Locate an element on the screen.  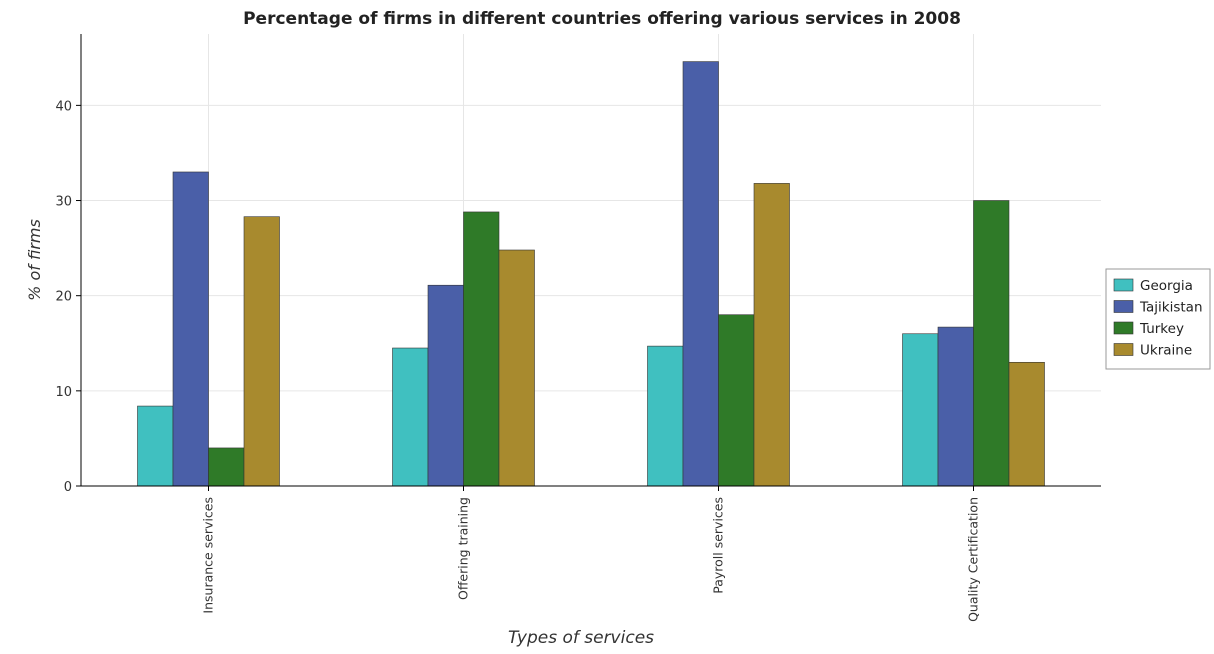
x-tick-label: Offering training is located at coordinates (463, 548).